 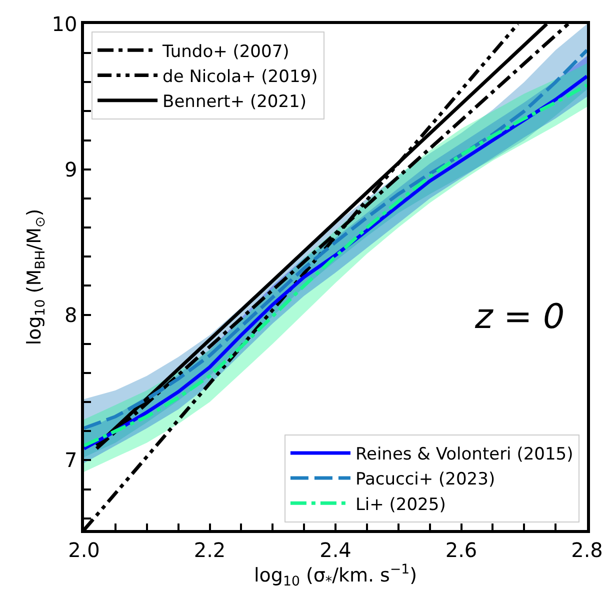 What do you see at coordinates (226, 52) in the screenshot?
I see `legend-label: Tundo+ (2007)` at bounding box center [226, 52].